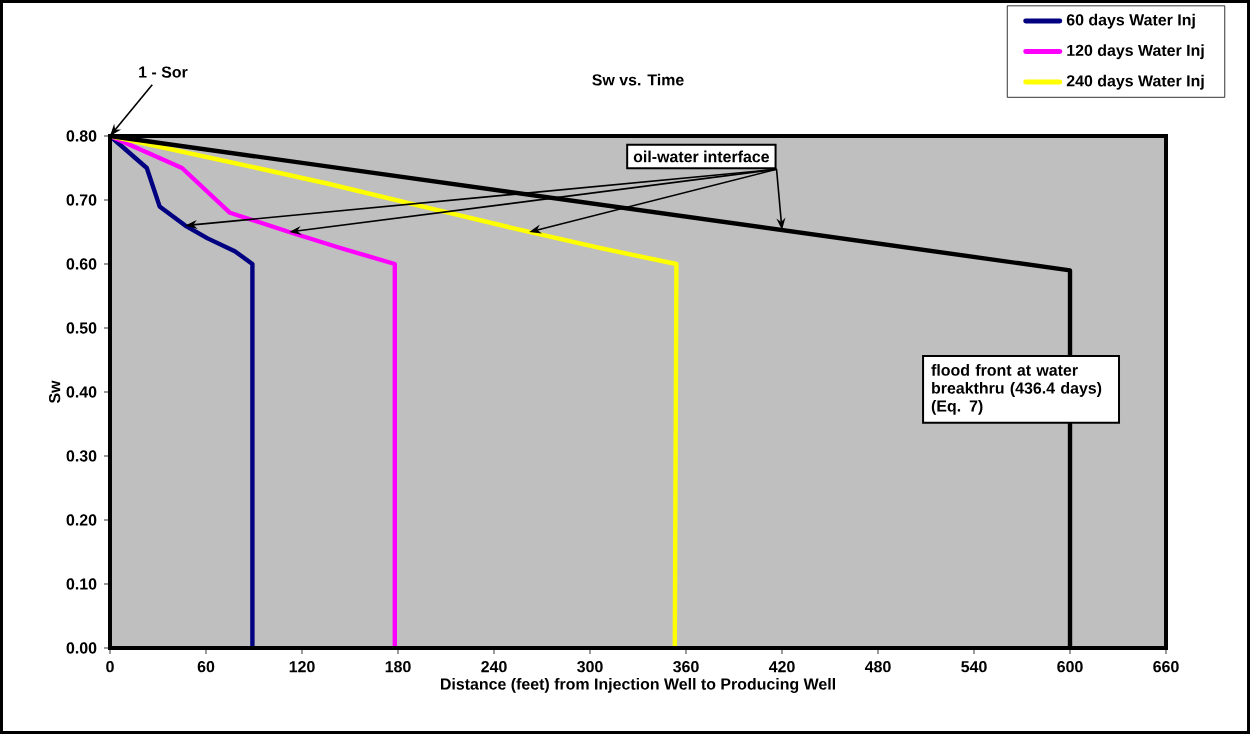 The image size is (1250, 734). What do you see at coordinates (974, 667) in the screenshot?
I see `x-tick-label: 540` at bounding box center [974, 667].